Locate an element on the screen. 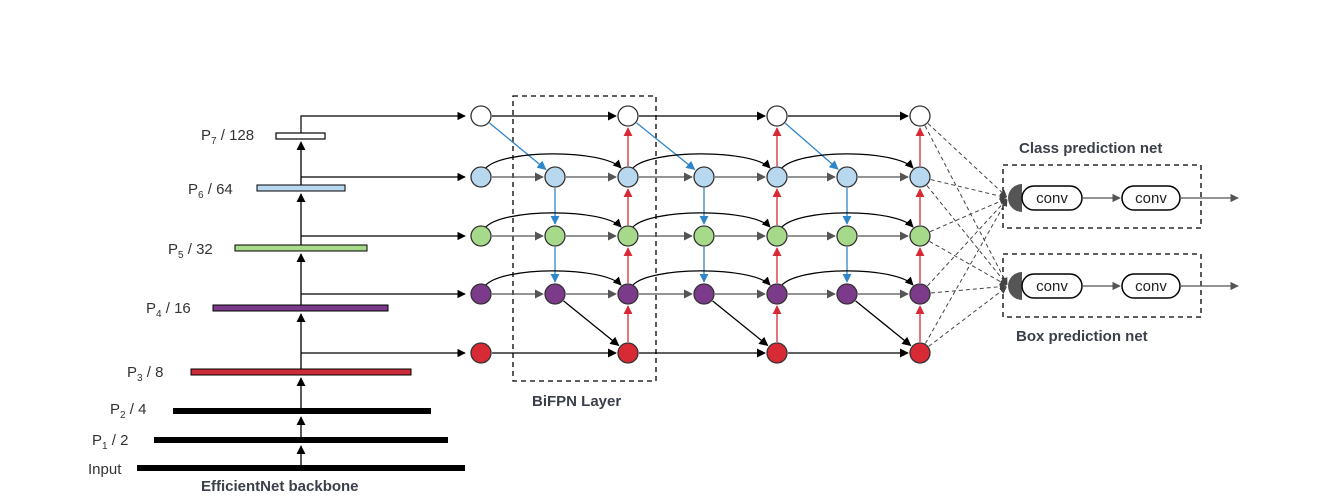 The image size is (1321, 504). level-label-input: Input is located at coordinates (105, 469).